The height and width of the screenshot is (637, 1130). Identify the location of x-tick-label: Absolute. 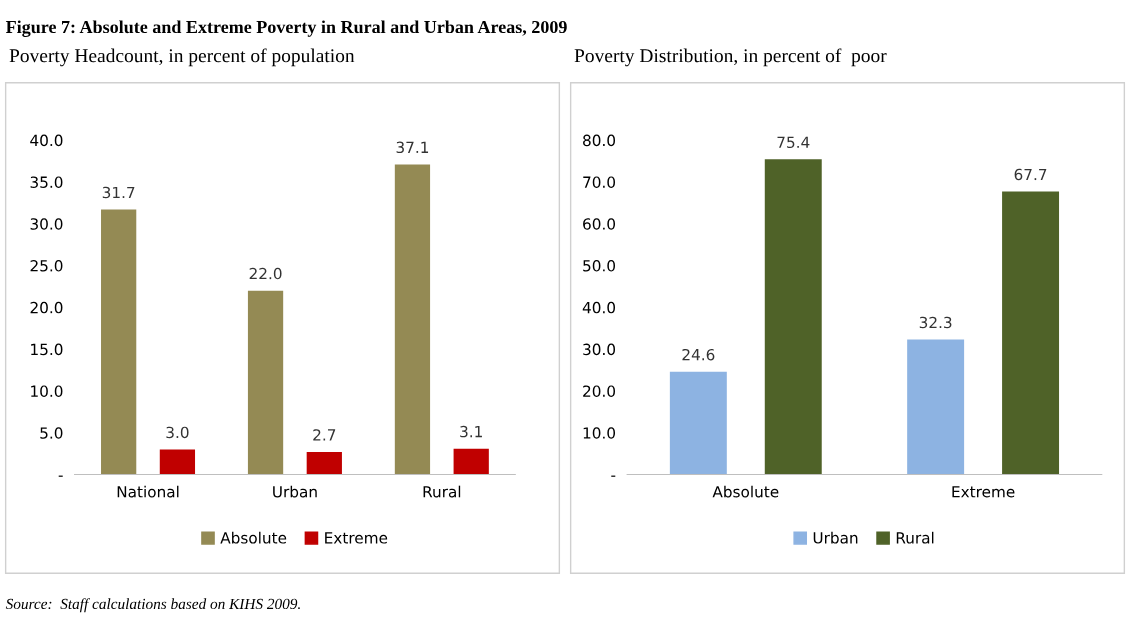
(745, 491).